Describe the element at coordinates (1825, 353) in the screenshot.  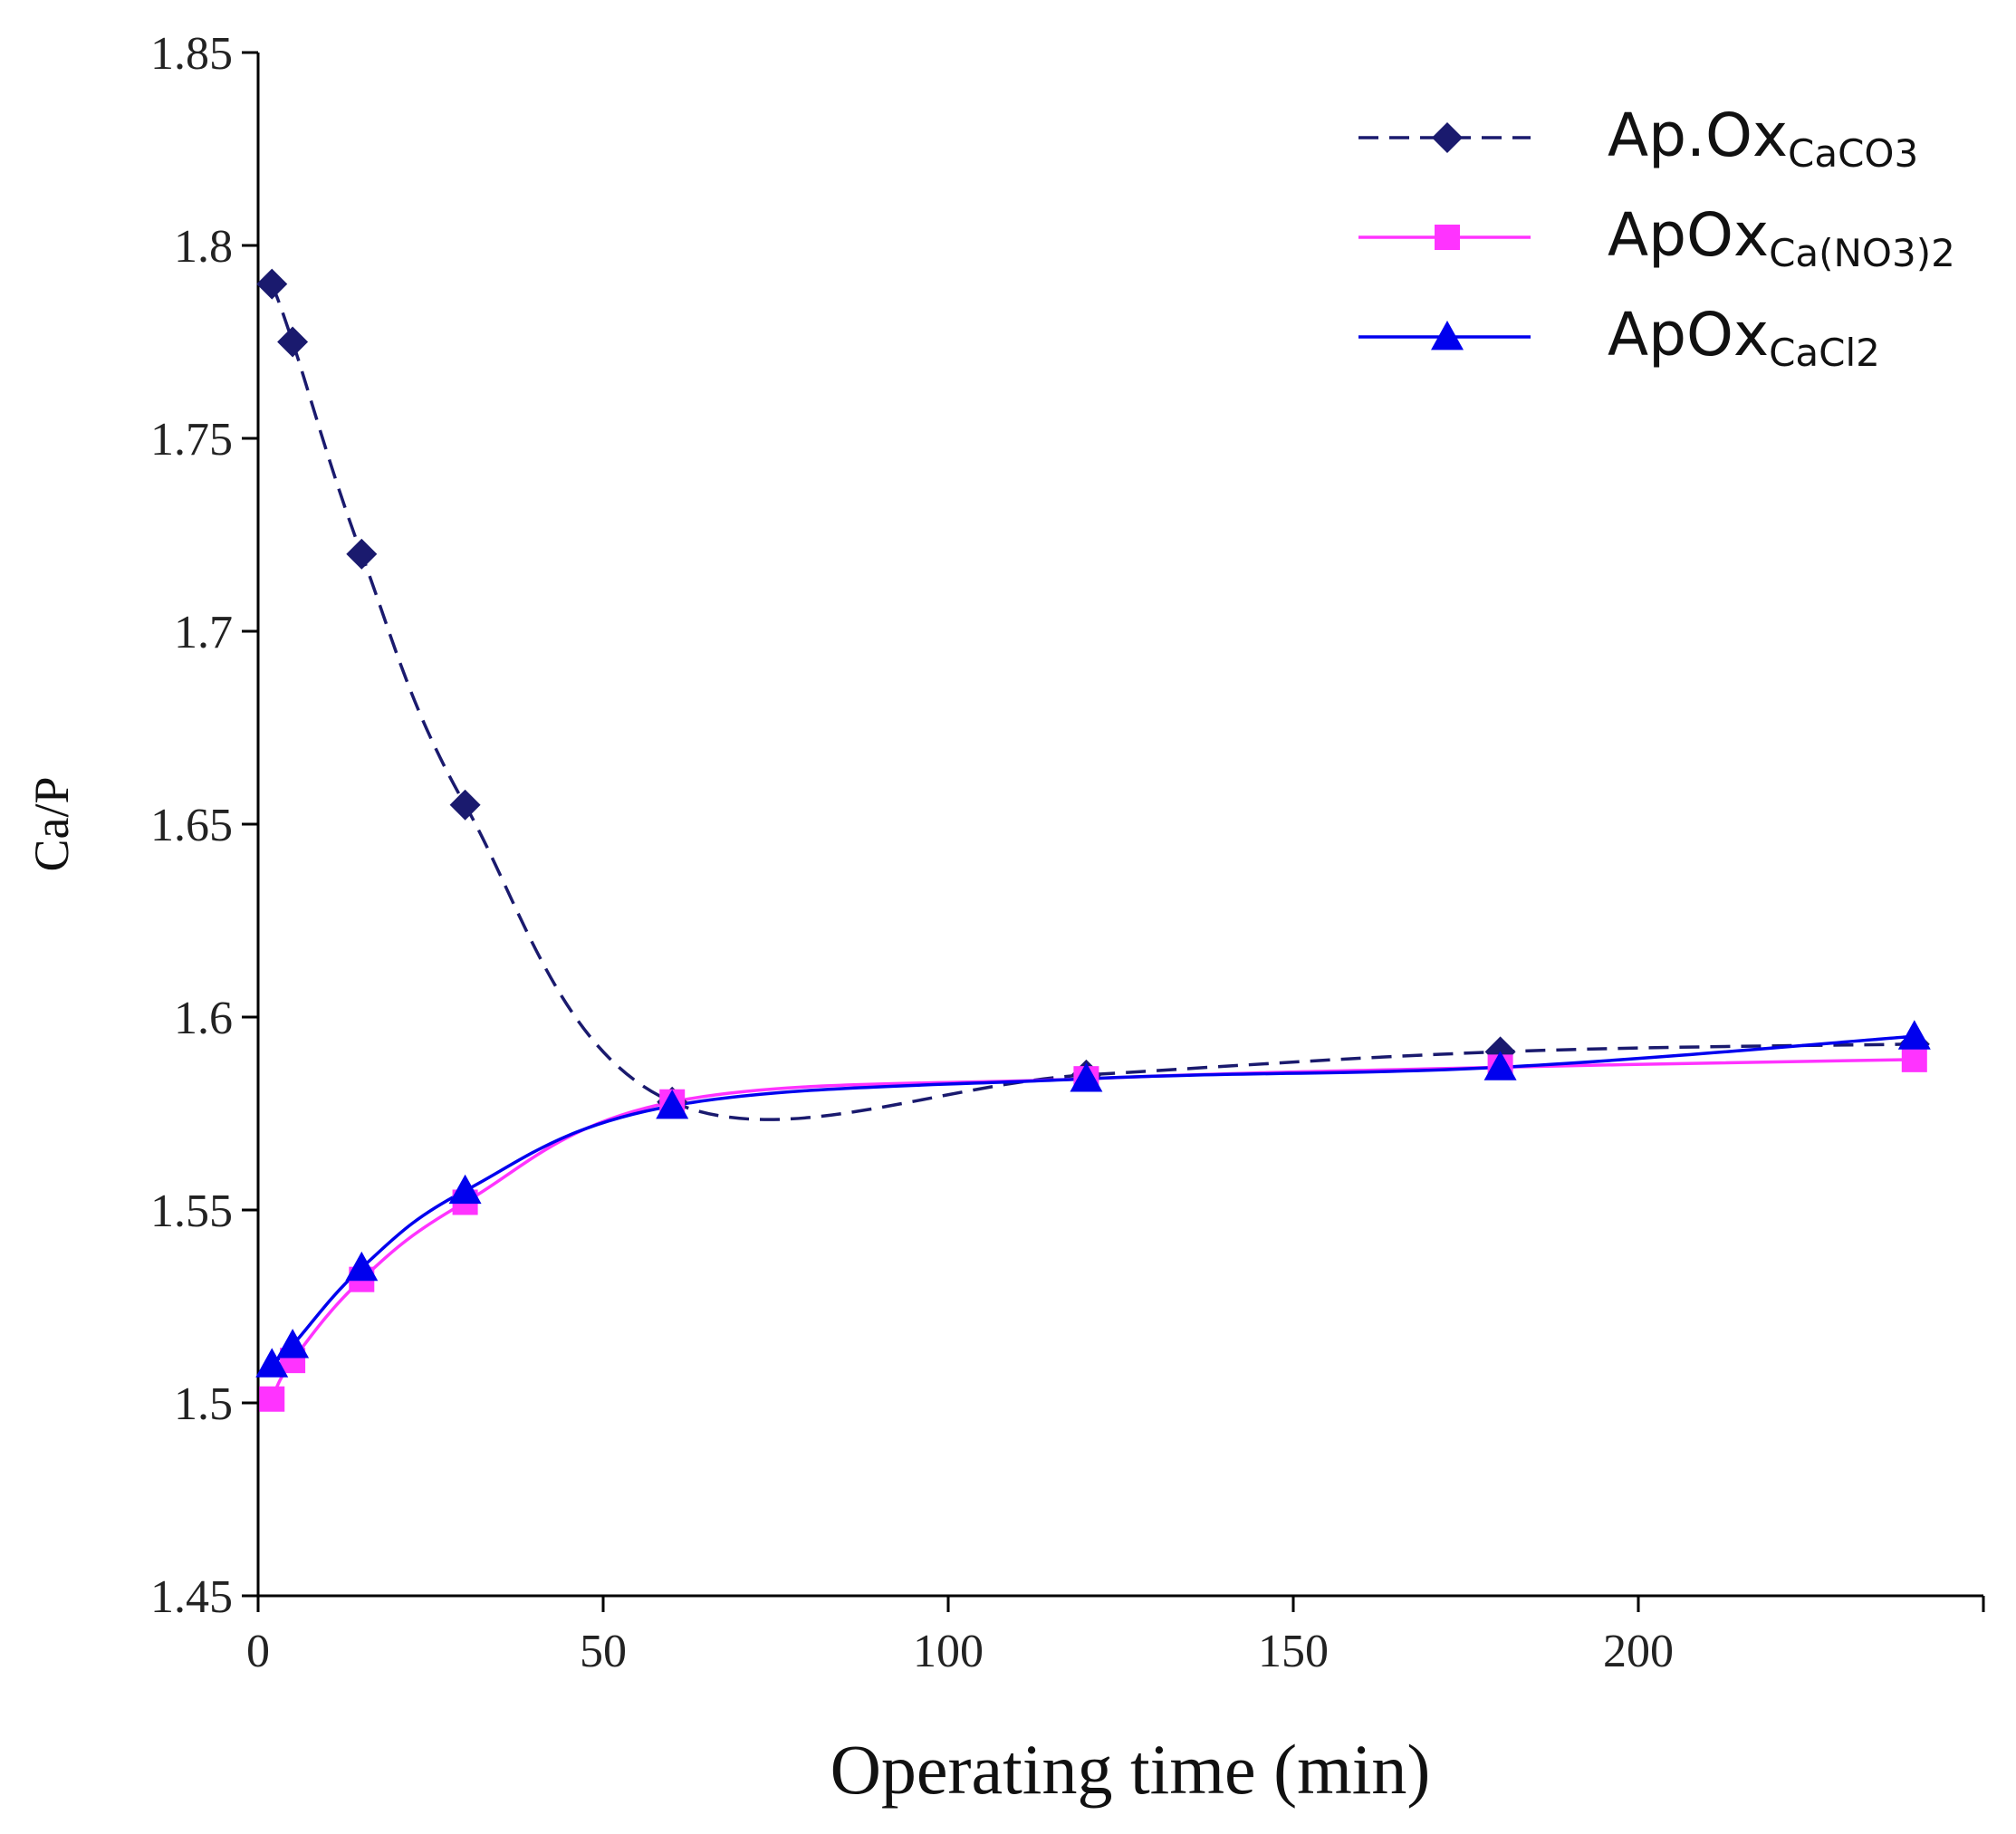
I see `legend-label-subscript: CaCl2` at that location.